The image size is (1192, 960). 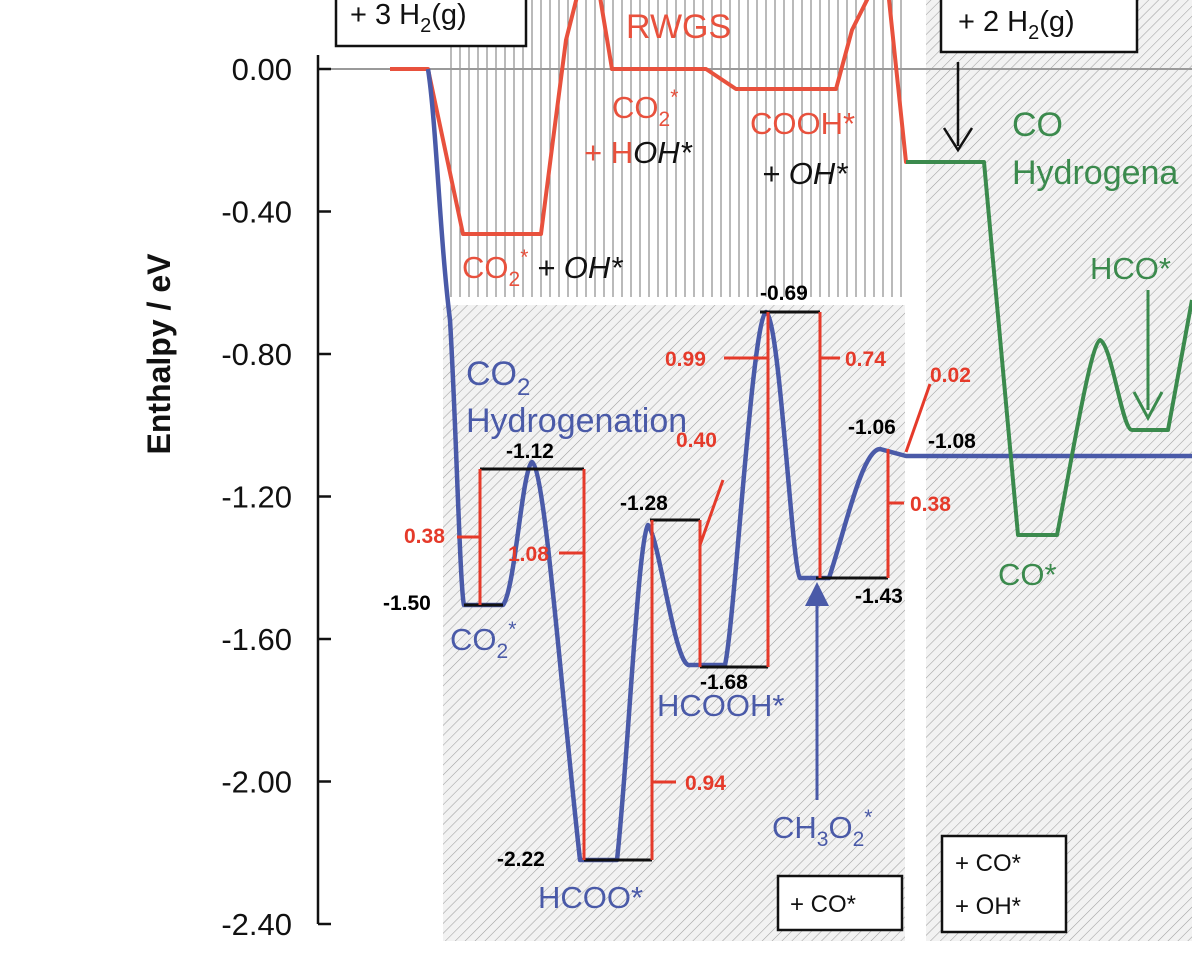 I want to click on y-tick-label: -1.20, so click(x=256, y=497).